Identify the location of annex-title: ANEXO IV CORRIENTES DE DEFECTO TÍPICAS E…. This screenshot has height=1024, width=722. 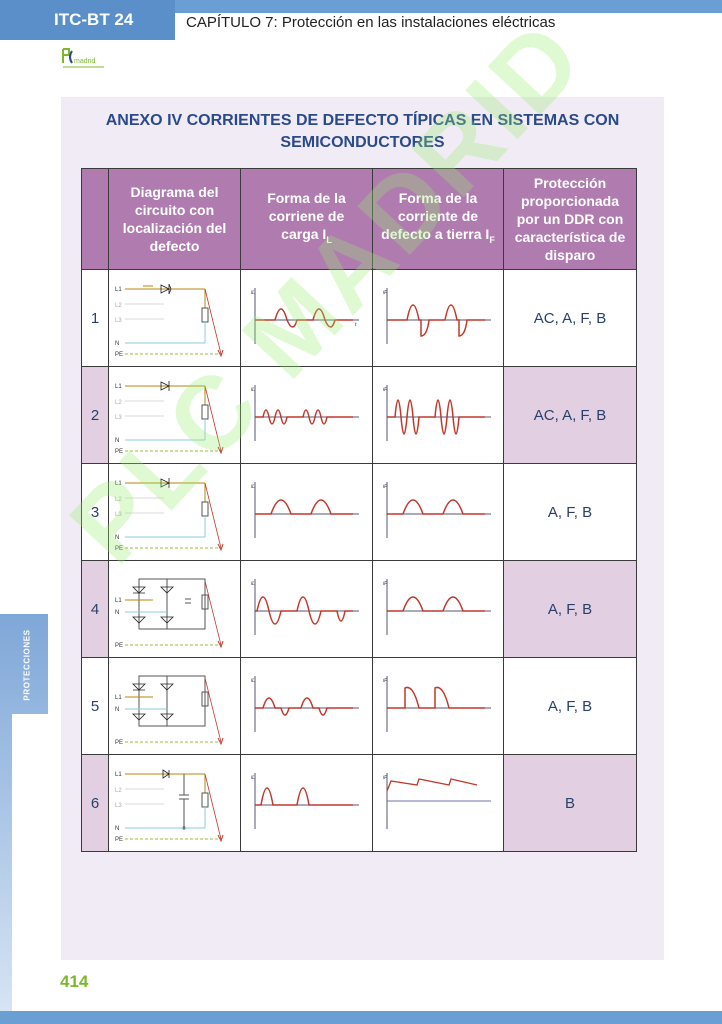
(362, 131).